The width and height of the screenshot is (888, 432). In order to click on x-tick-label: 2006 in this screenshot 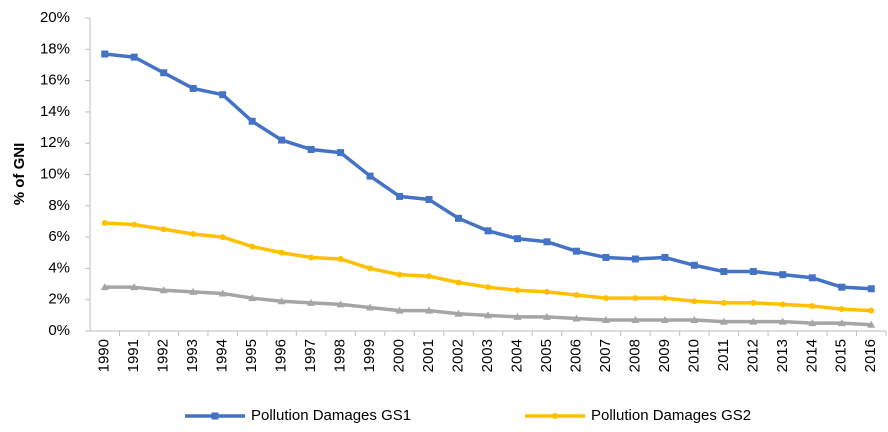, I will do `click(575, 355)`.